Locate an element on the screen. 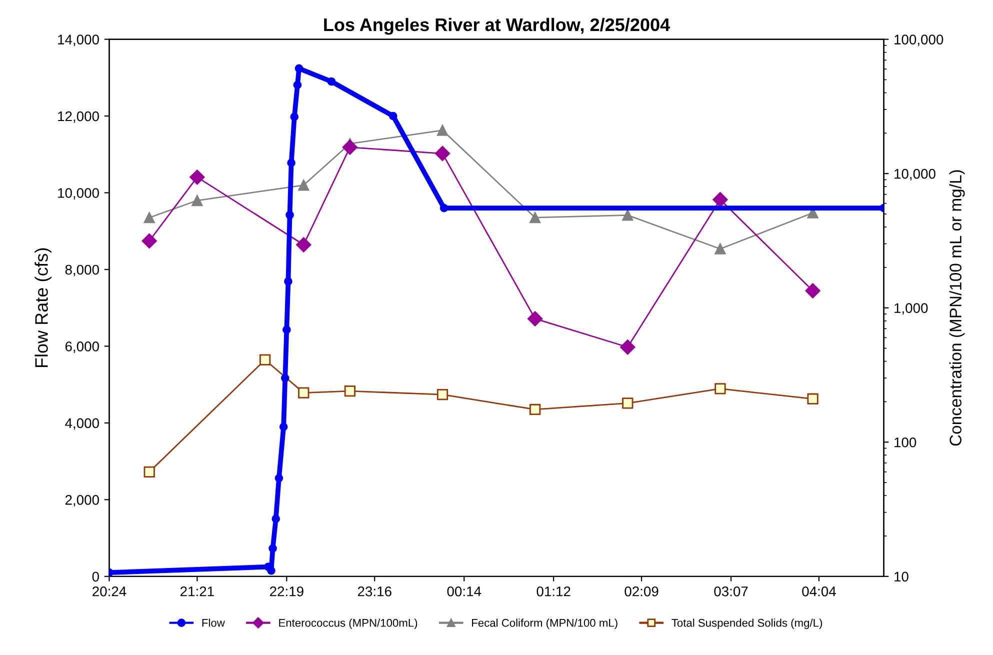 This screenshot has height=655, width=993. x-tick-label: 00:14 is located at coordinates (464, 591).